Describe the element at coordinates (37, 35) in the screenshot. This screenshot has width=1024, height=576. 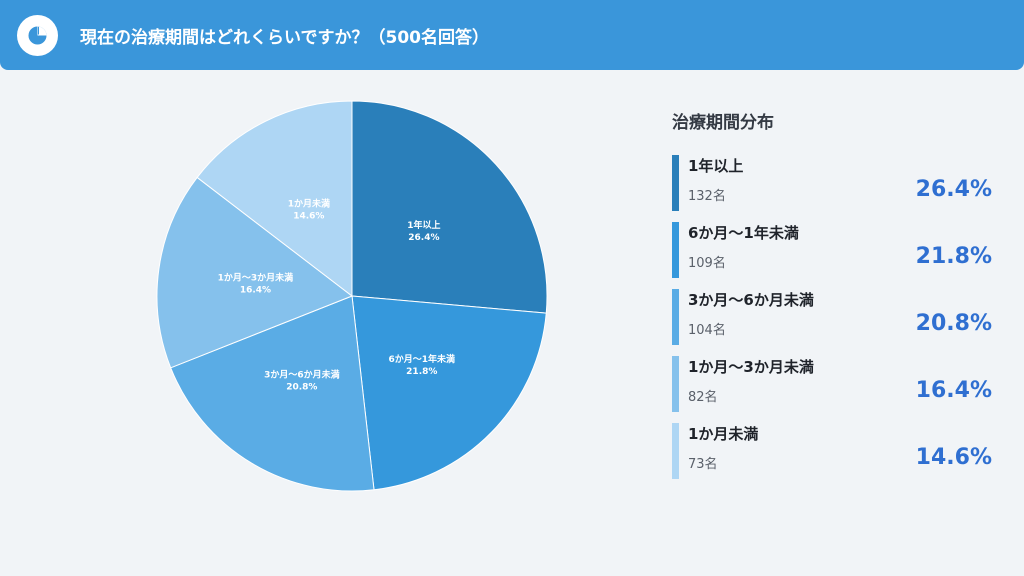
I see `pie-chart-icon` at that location.